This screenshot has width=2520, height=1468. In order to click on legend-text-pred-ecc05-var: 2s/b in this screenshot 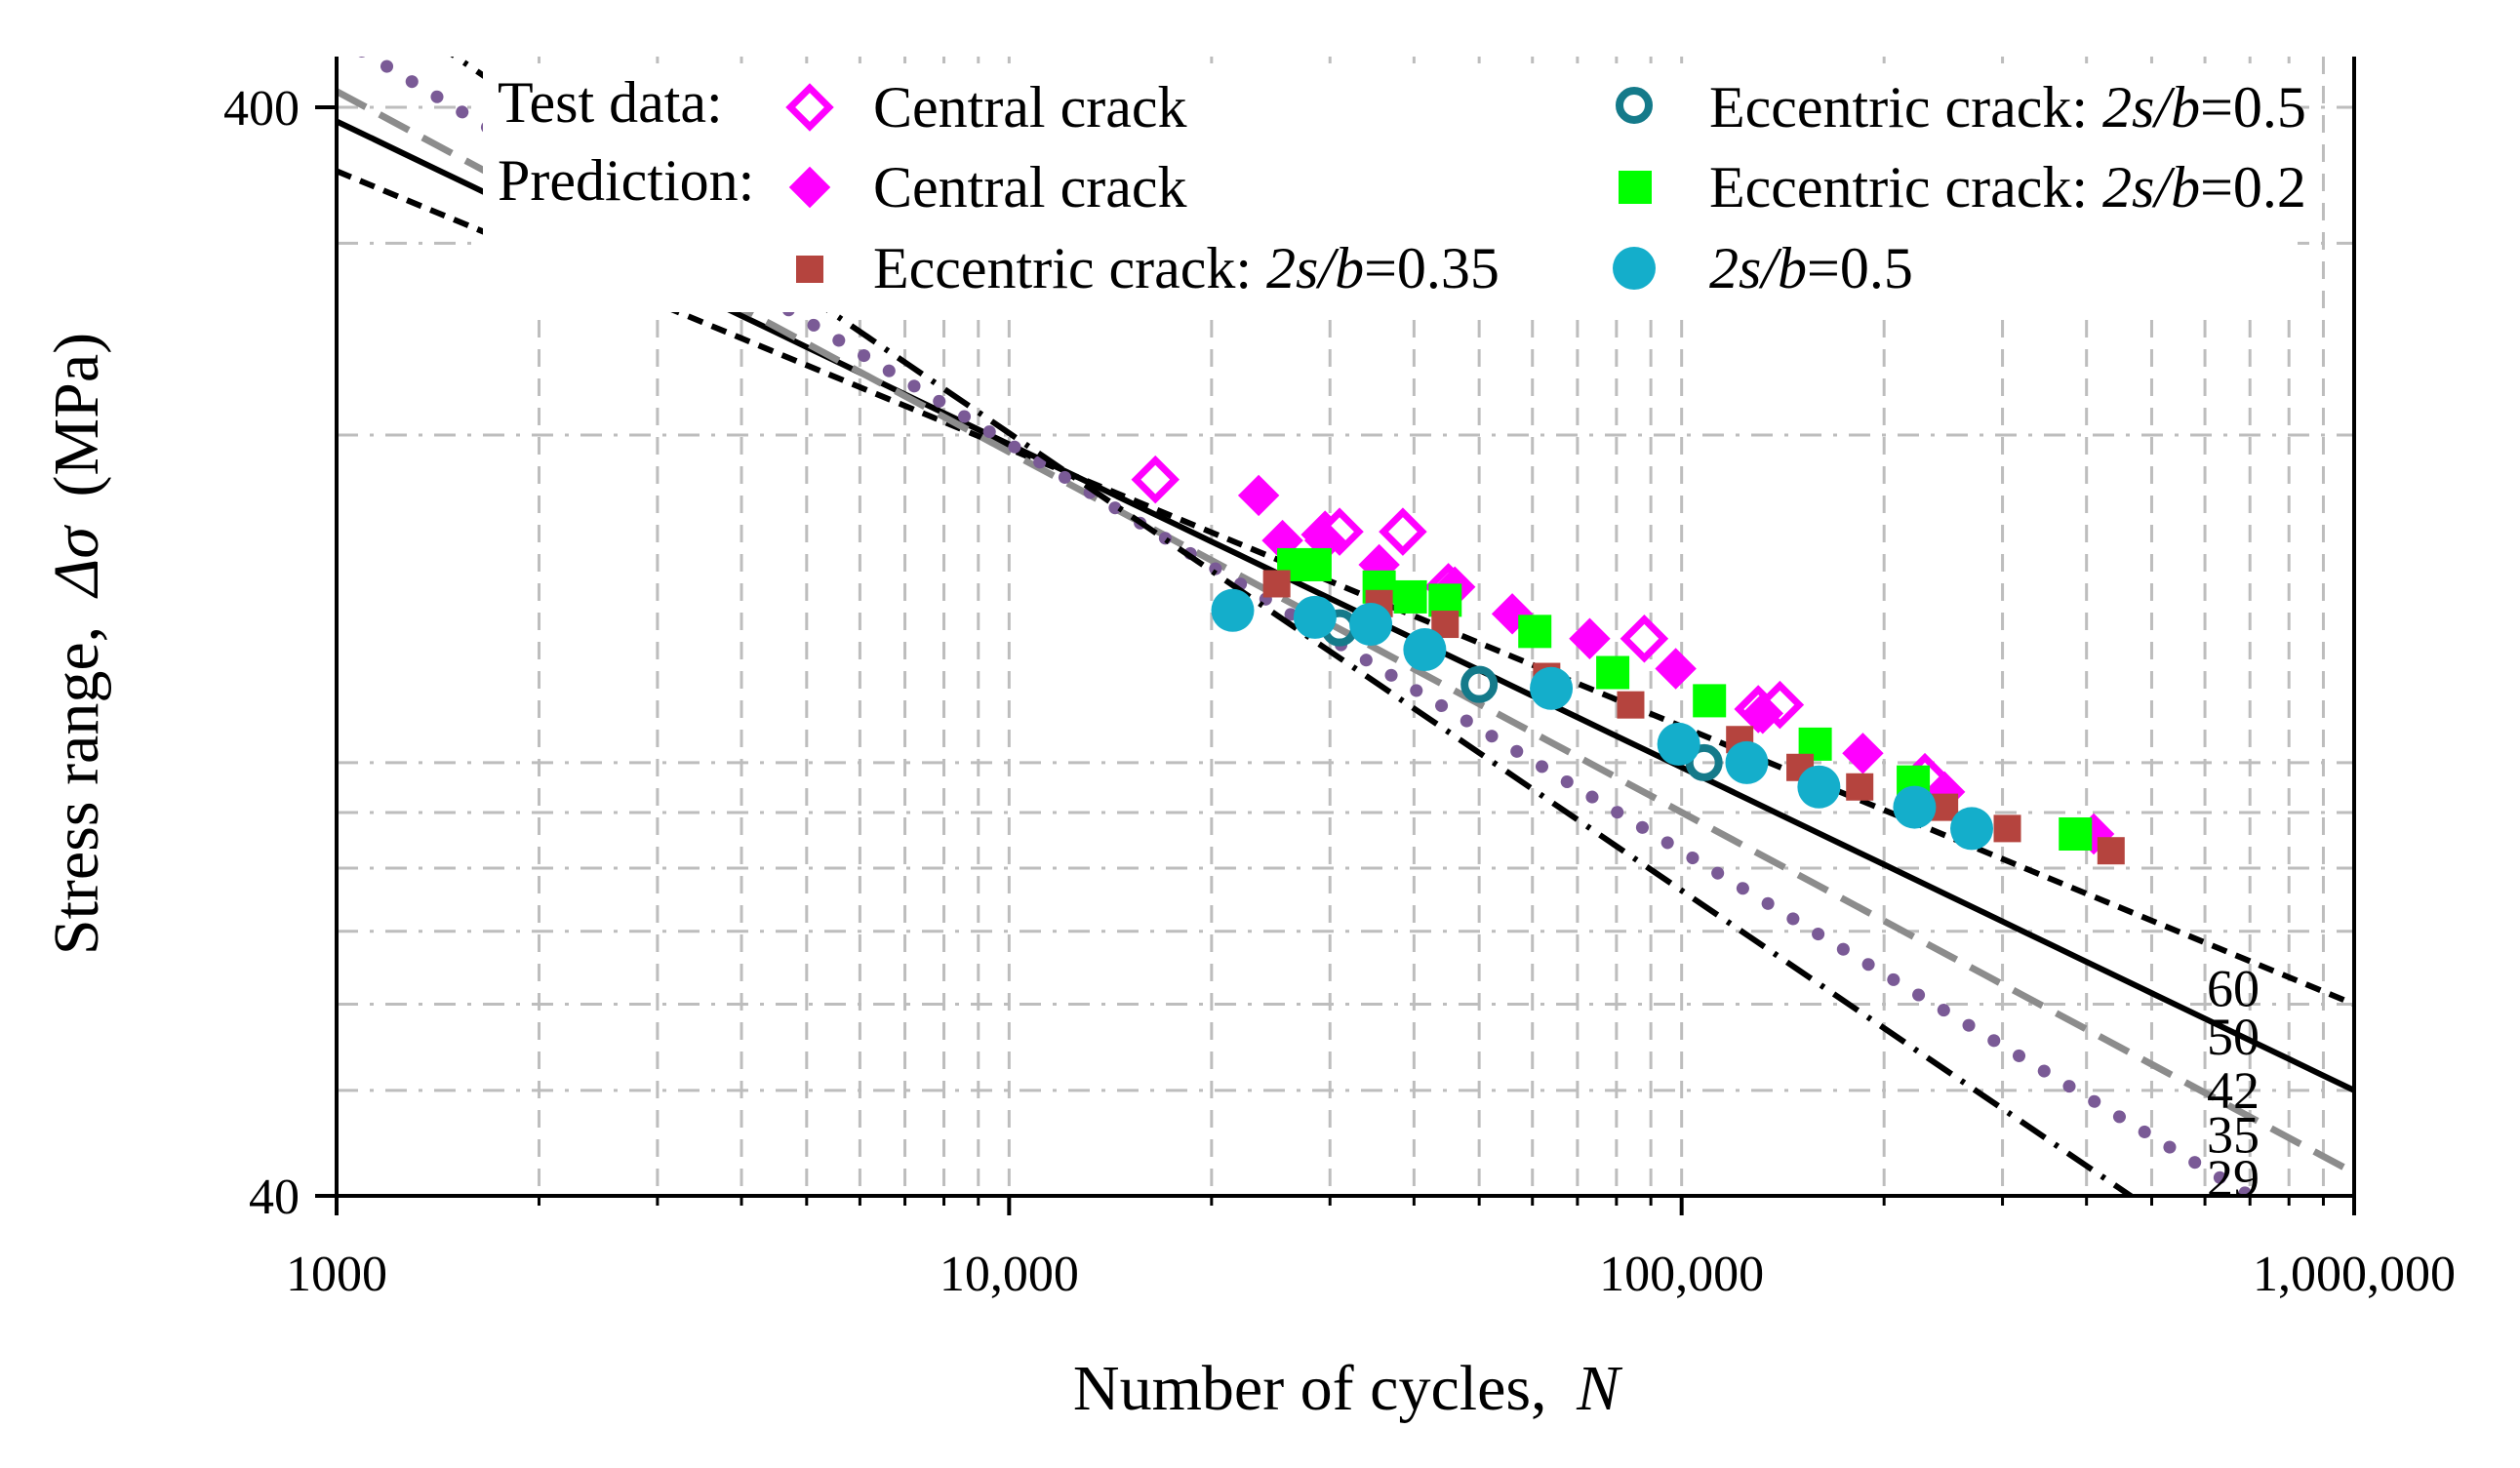, I will do `click(1758, 268)`.